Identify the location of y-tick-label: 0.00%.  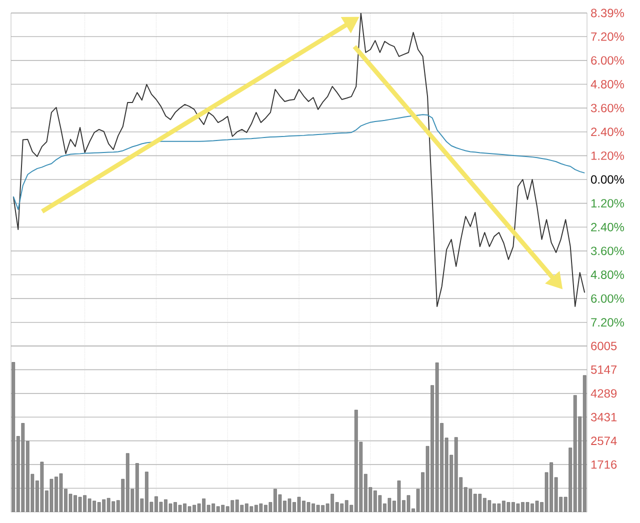
(607, 179).